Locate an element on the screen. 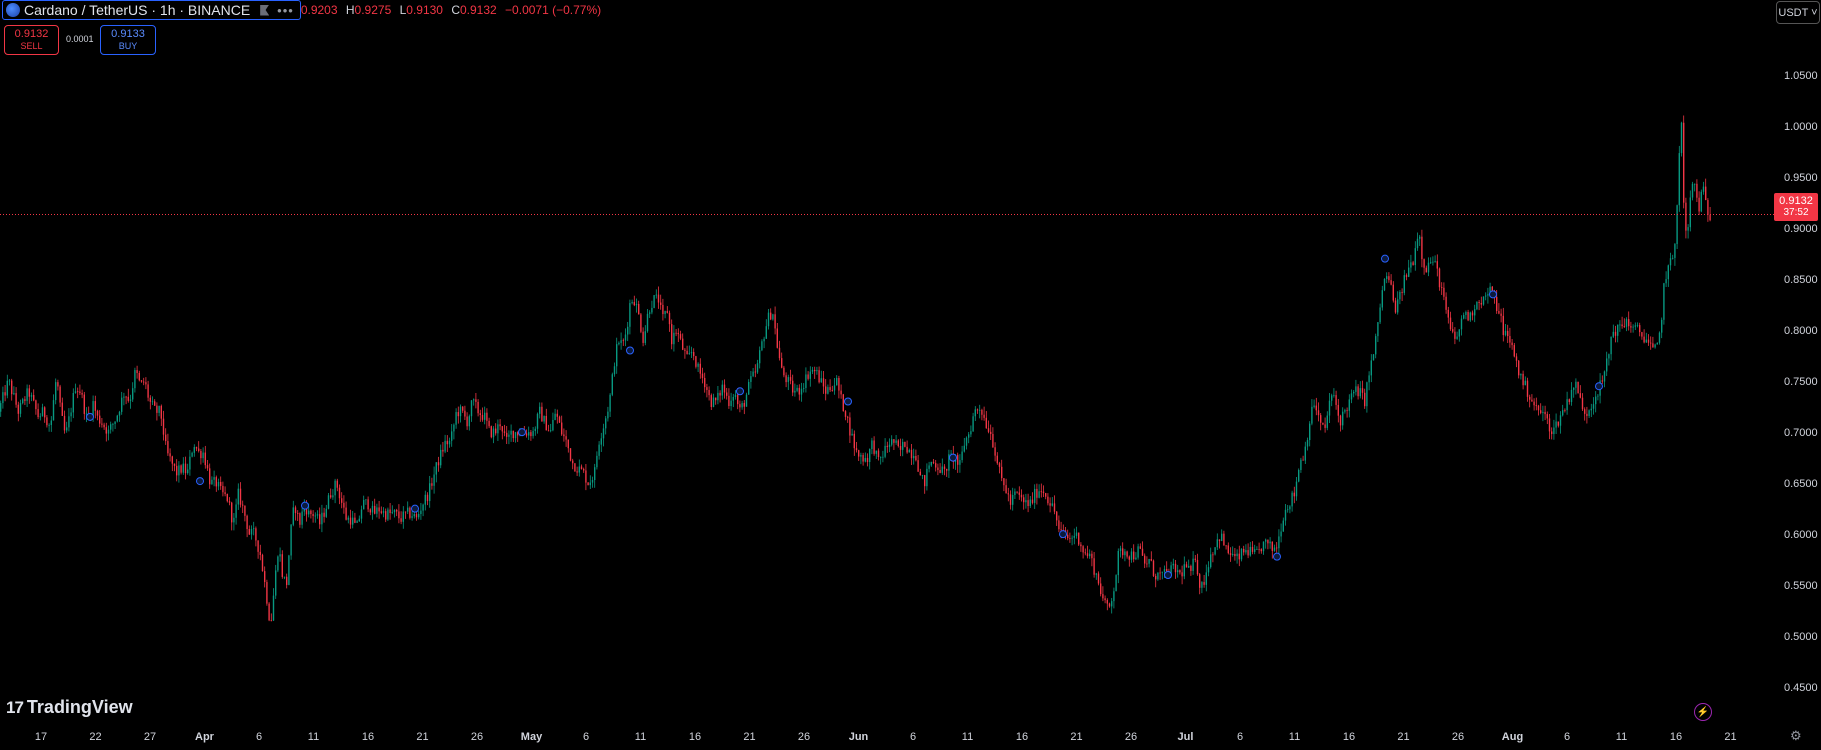 The height and width of the screenshot is (750, 1821). tradingview-logo: 17 TradingView is located at coordinates (69, 707).